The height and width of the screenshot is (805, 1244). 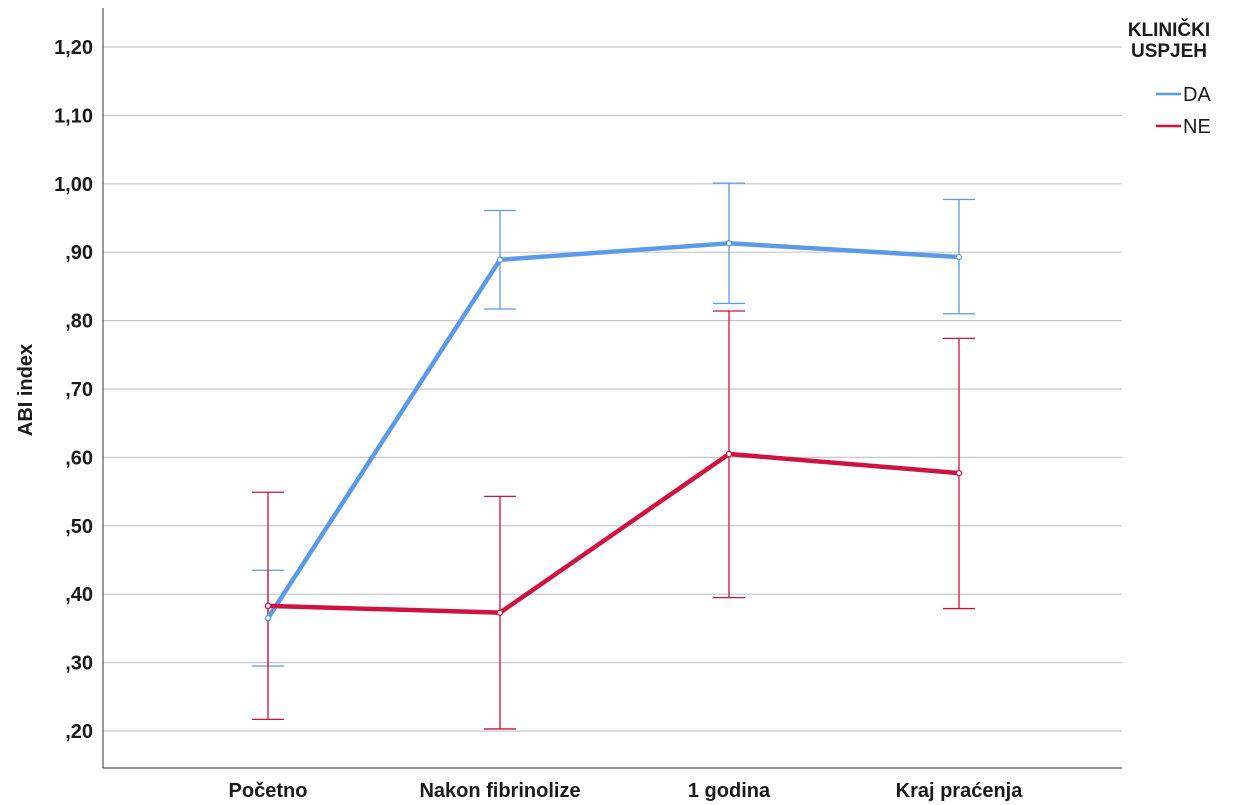 I want to click on legend-title: KLINIČKI, so click(x=1169, y=30).